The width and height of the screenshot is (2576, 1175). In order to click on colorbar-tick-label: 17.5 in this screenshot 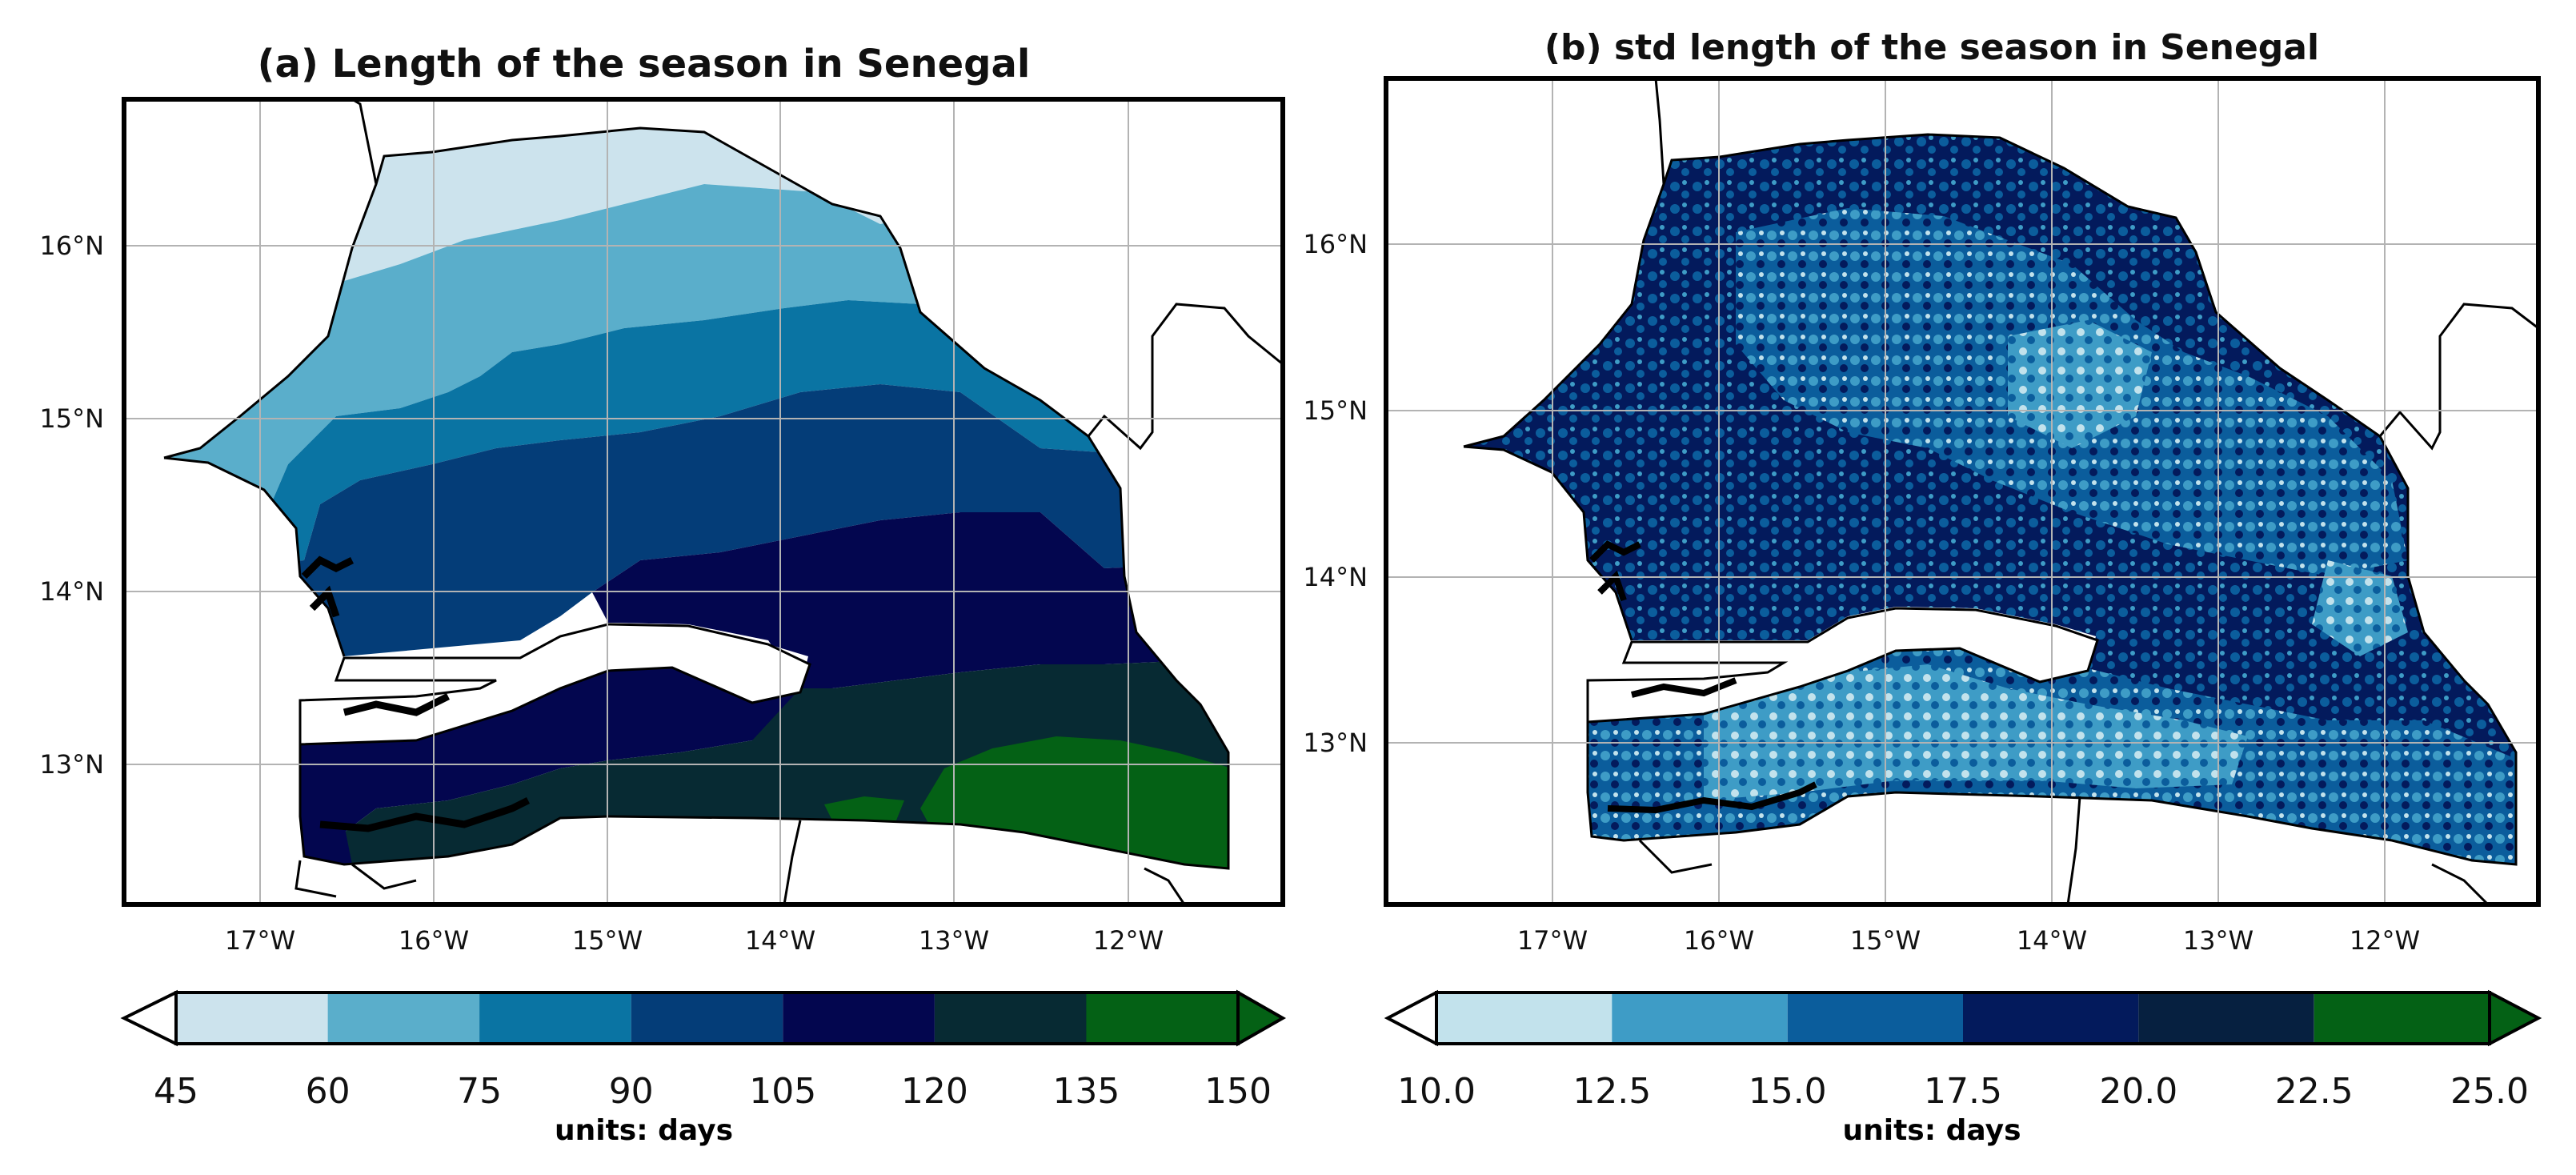, I will do `click(1963, 1091)`.